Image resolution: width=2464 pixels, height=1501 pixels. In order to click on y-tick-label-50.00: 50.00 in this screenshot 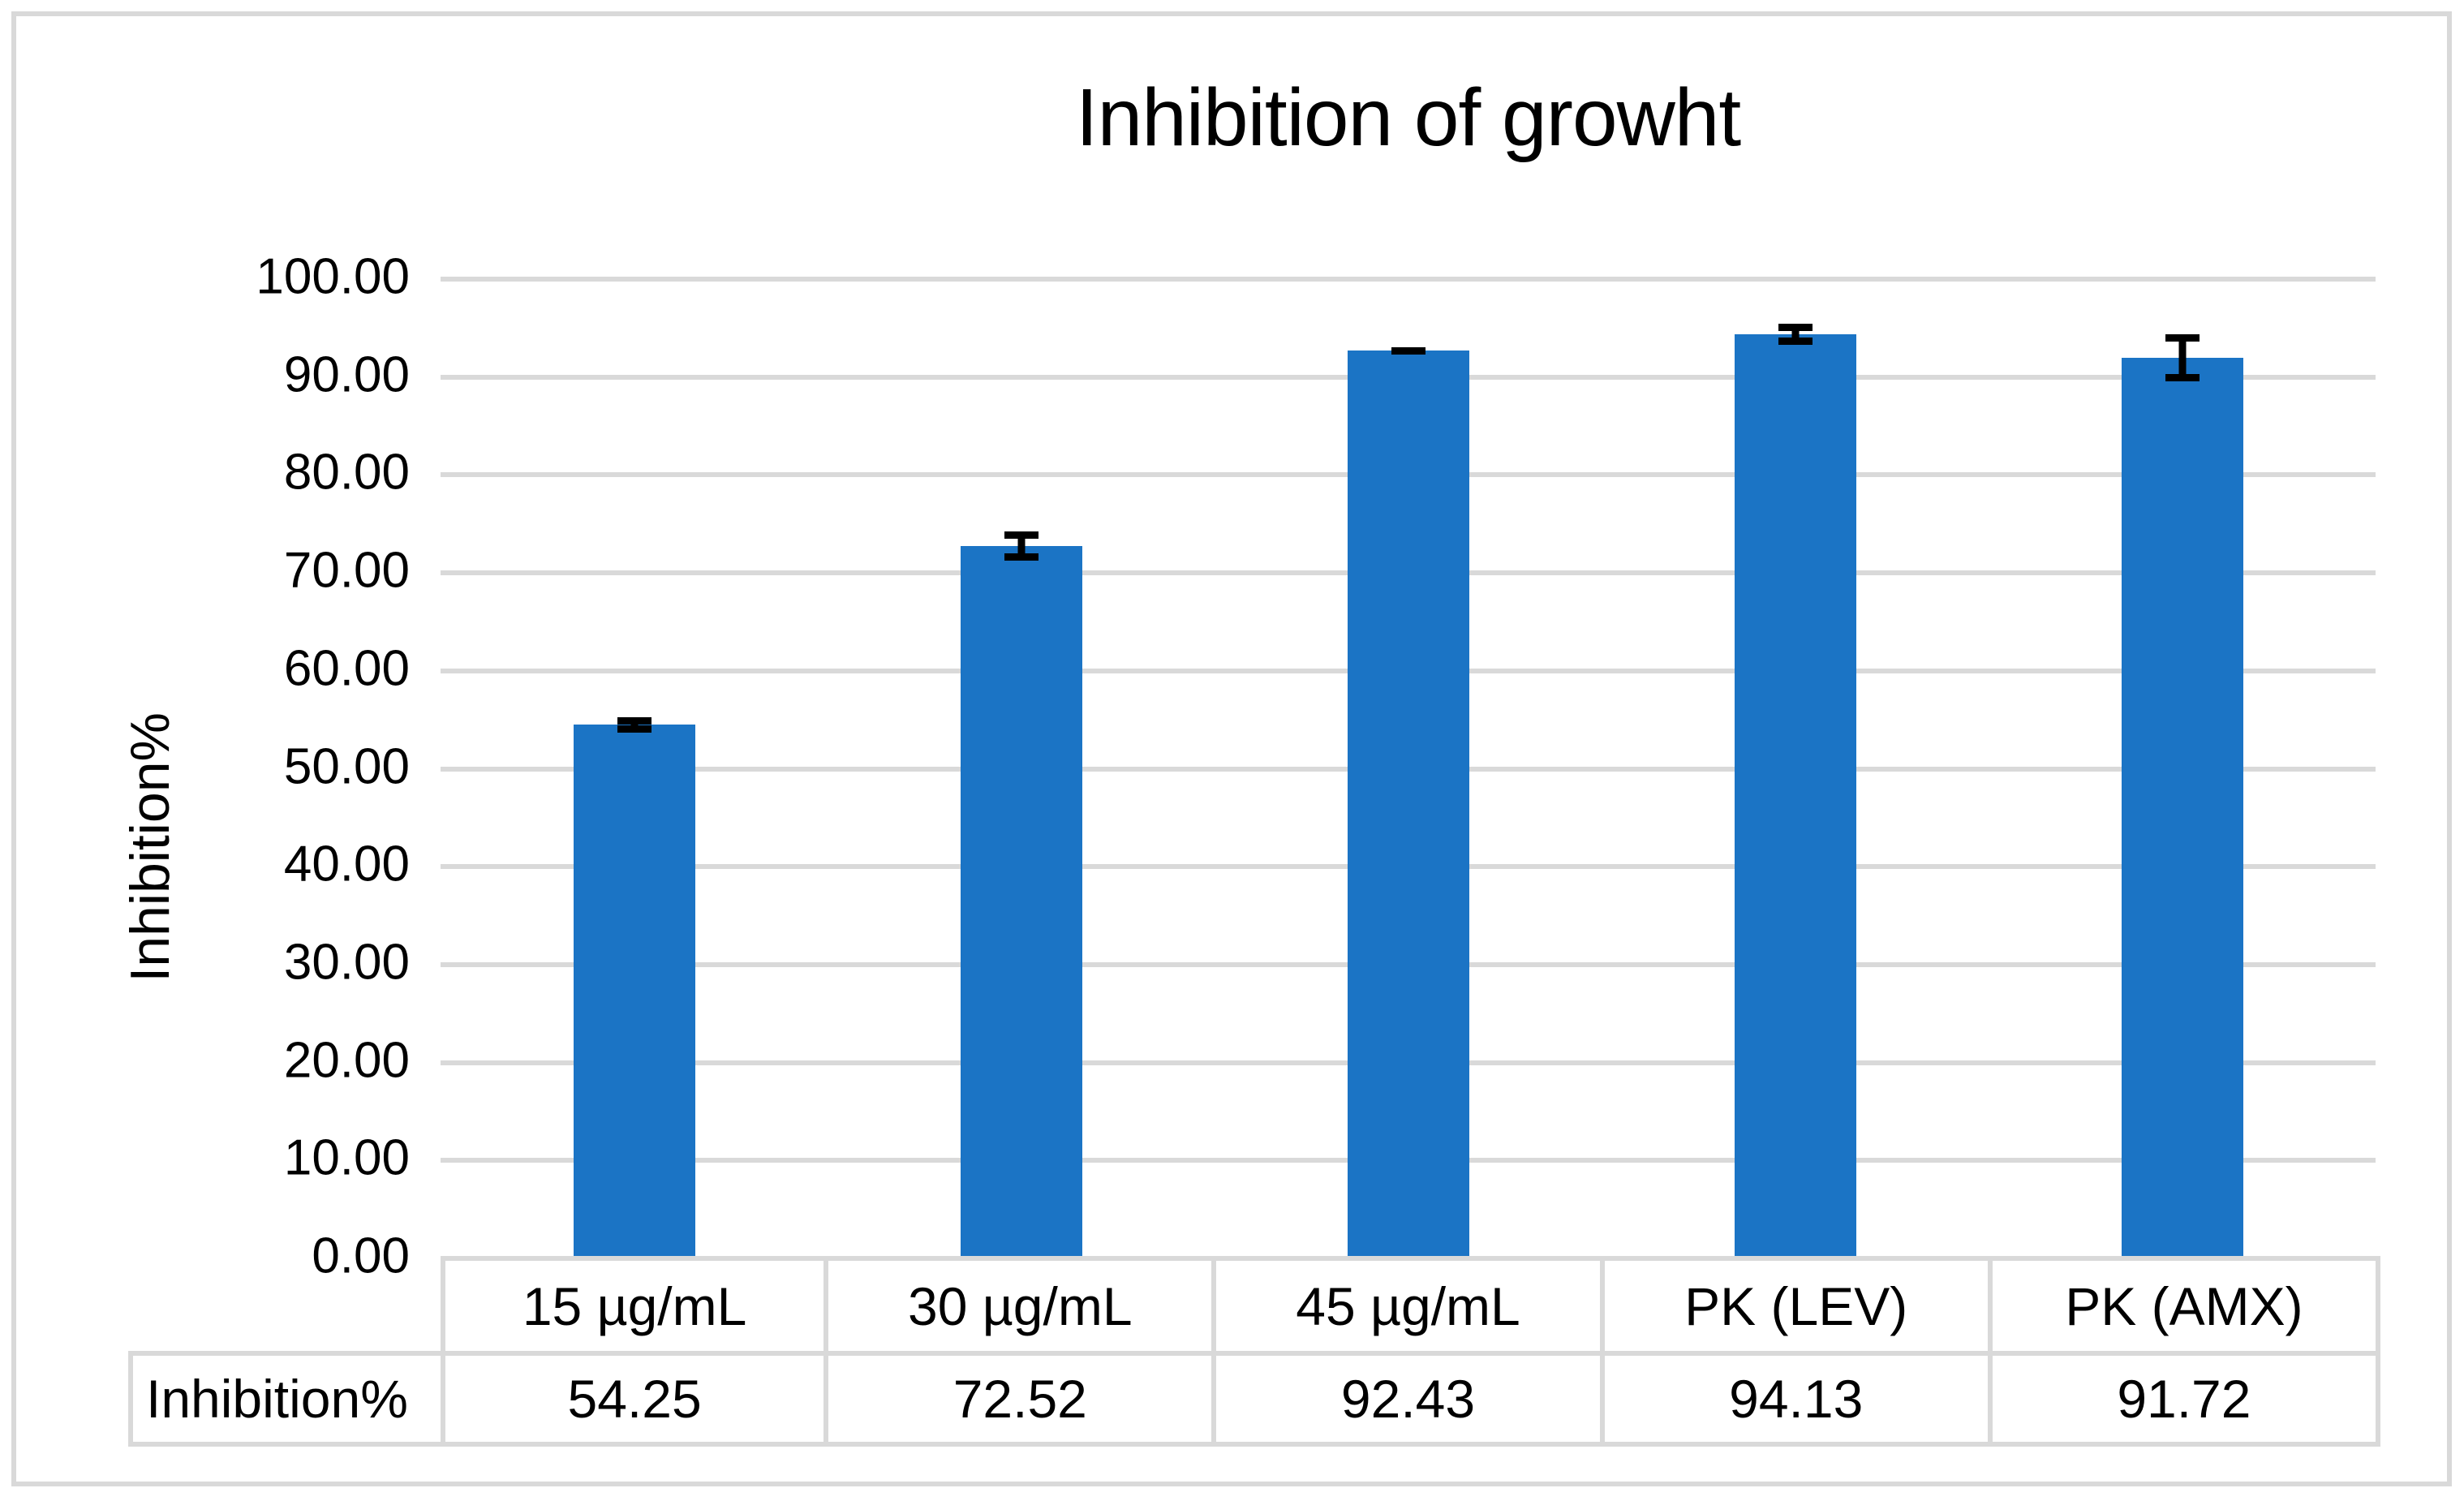, I will do `click(346, 766)`.